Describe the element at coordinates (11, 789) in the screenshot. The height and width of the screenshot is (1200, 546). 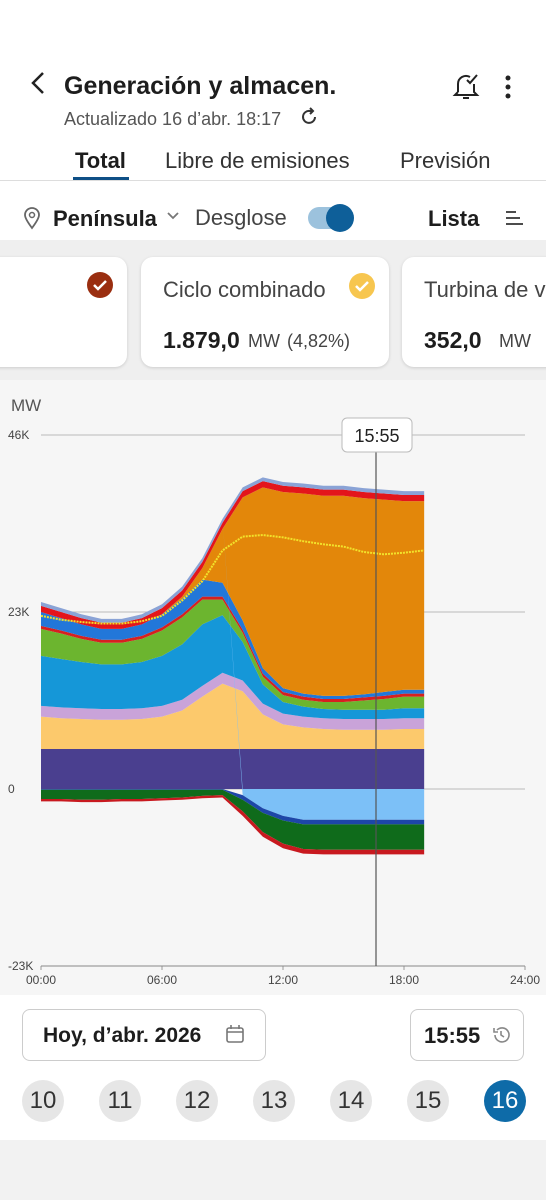
I see `y-tick-label: 0` at that location.